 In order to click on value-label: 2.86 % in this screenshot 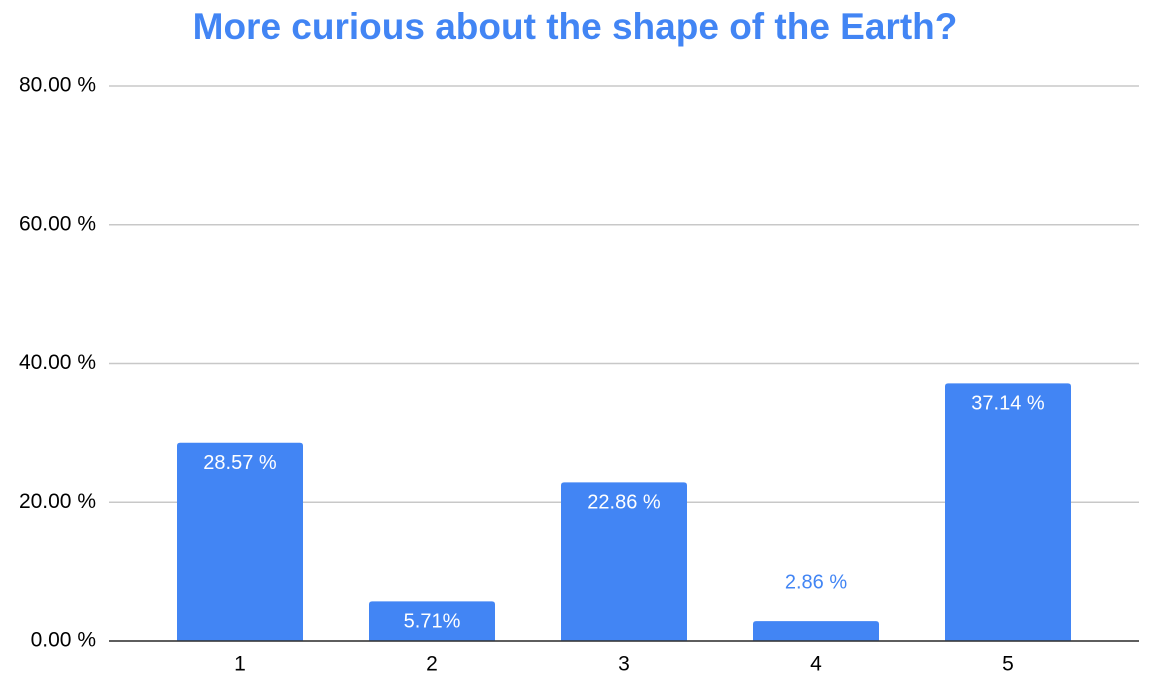, I will do `click(816, 582)`.